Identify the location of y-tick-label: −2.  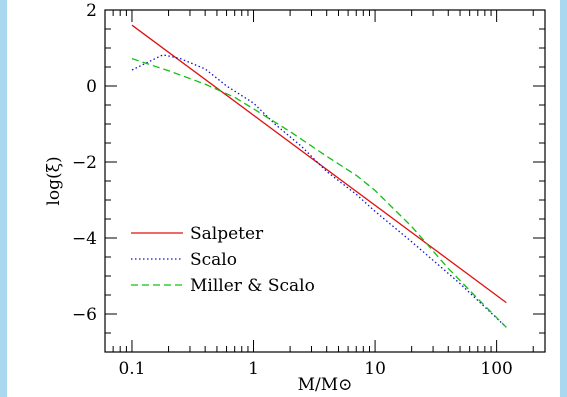
(84, 163).